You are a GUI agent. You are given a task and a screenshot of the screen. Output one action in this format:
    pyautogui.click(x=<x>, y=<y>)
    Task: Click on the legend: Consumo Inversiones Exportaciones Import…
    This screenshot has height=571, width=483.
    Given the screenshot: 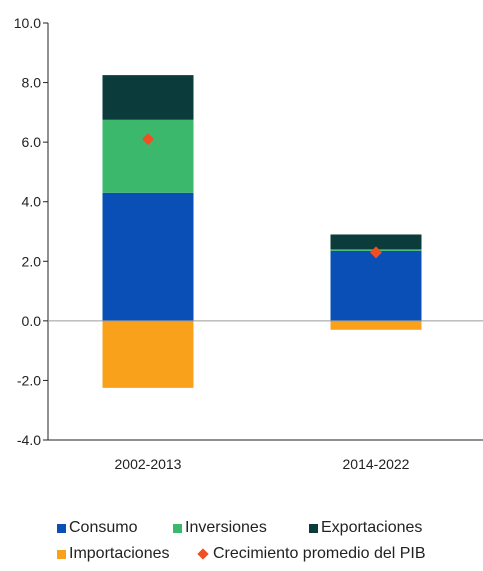 What is the action you would take?
    pyautogui.click(x=267, y=541)
    